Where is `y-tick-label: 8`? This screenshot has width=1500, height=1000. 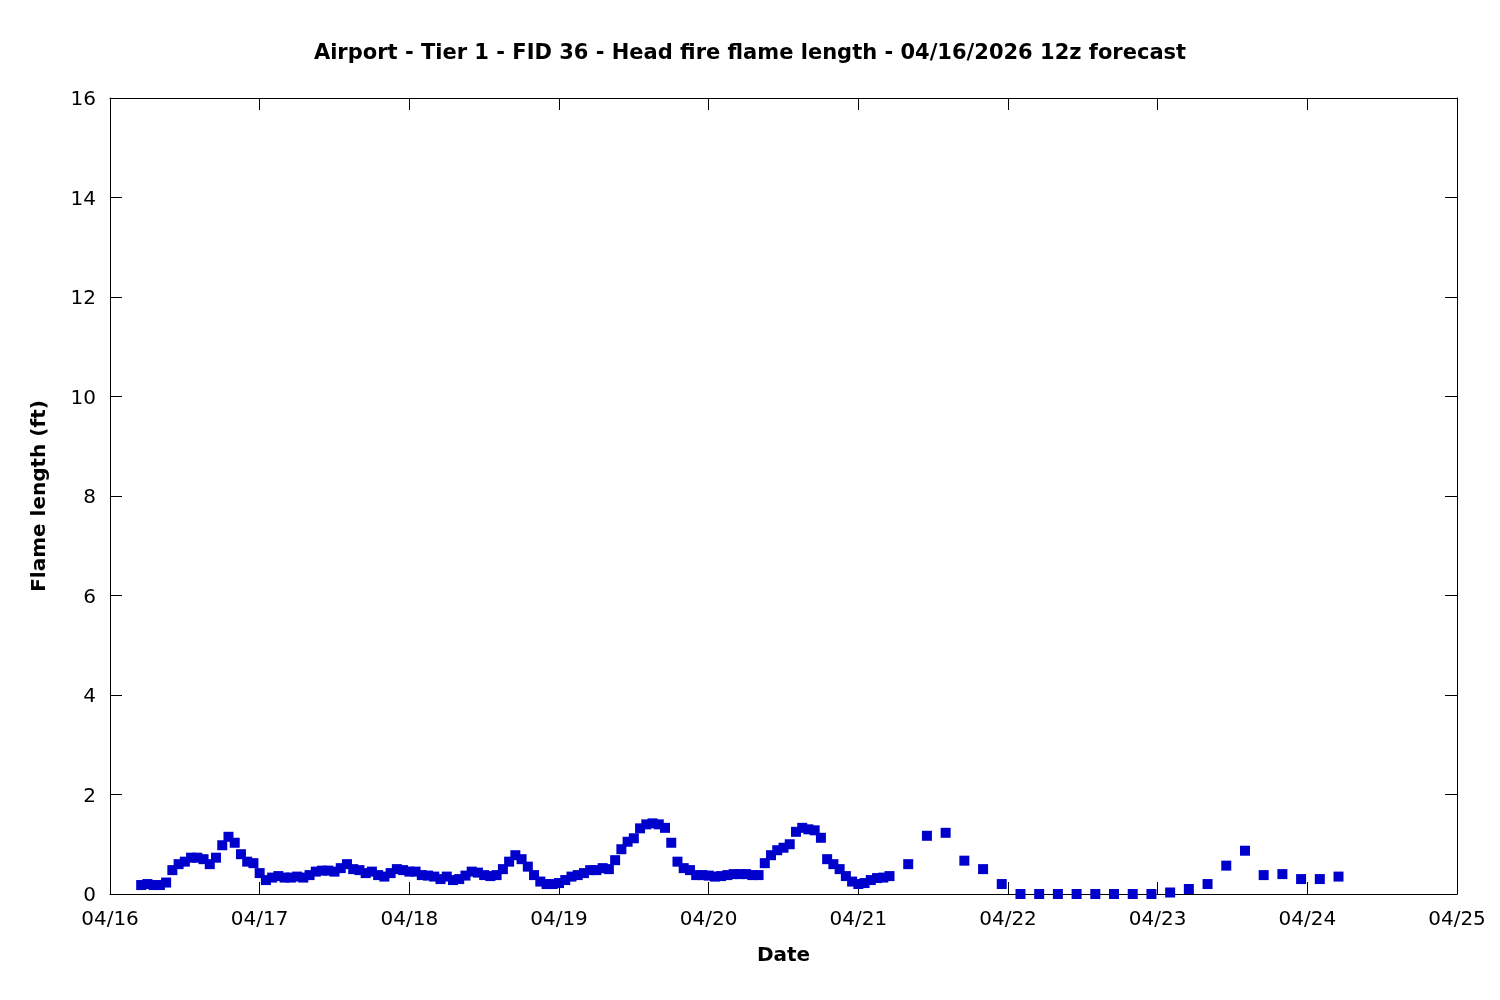 y-tick-label: 8 is located at coordinates (89, 496).